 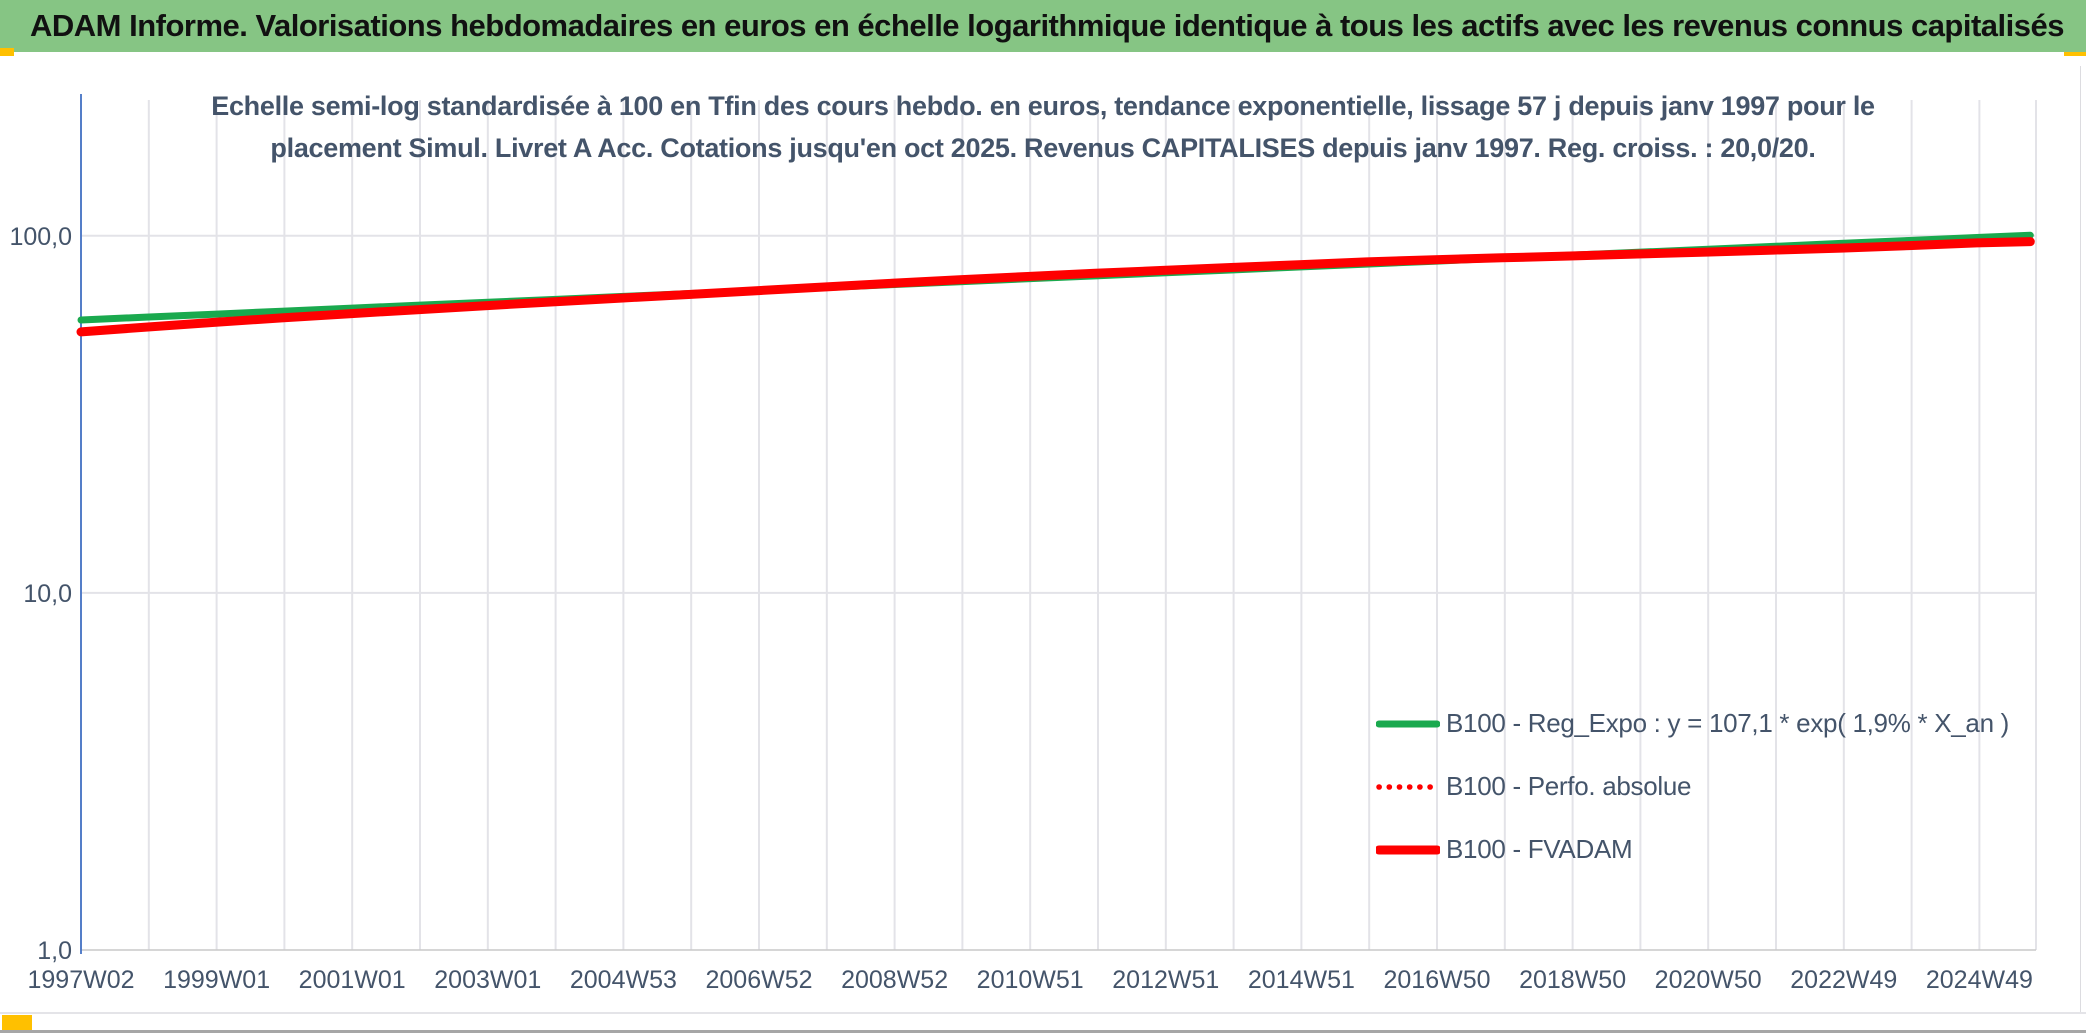 I want to click on legend-item-2: B100 - FVADAM, so click(x=1692, y=849).